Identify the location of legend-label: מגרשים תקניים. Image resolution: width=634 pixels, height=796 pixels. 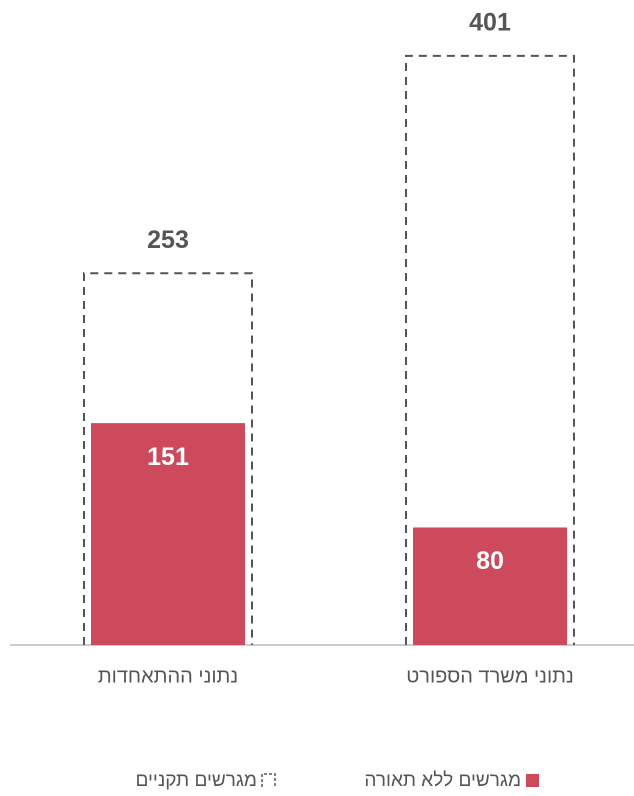
(196, 780).